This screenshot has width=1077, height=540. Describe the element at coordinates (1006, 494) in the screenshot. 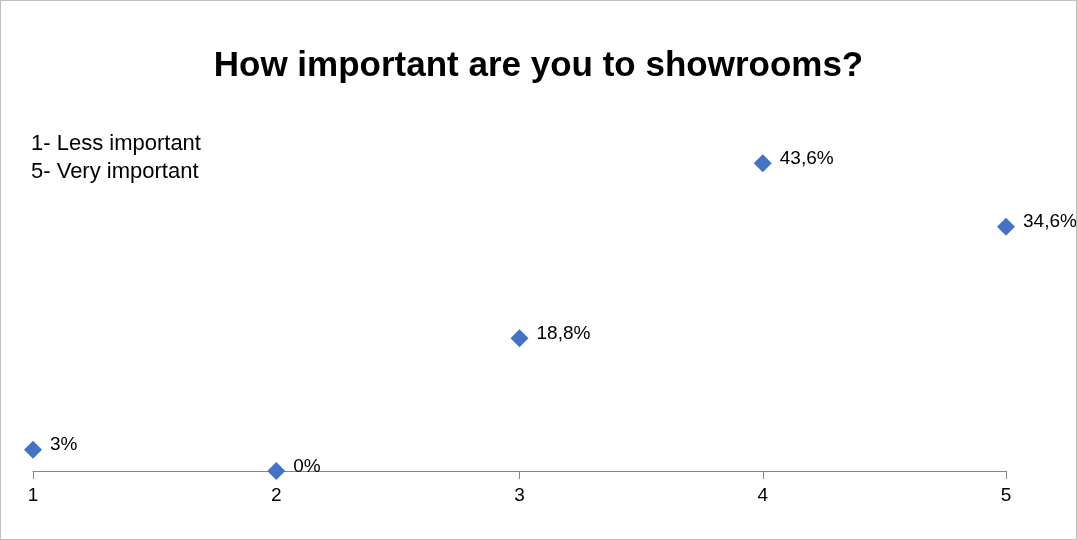

I see `x-tick-label: 5` at that location.